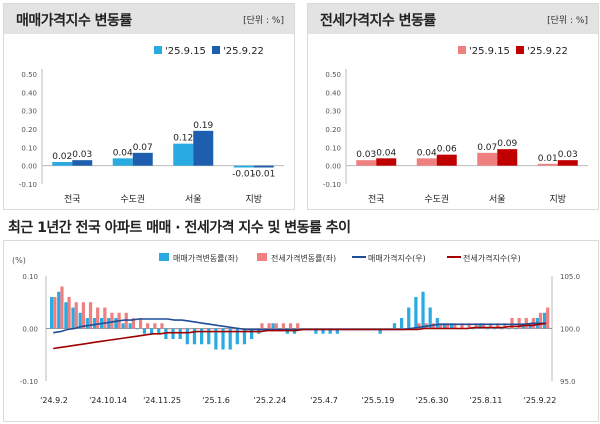 Image resolution: width=600 pixels, height=424 pixels. I want to click on legend-label-2: '25.9.22, so click(243, 51).